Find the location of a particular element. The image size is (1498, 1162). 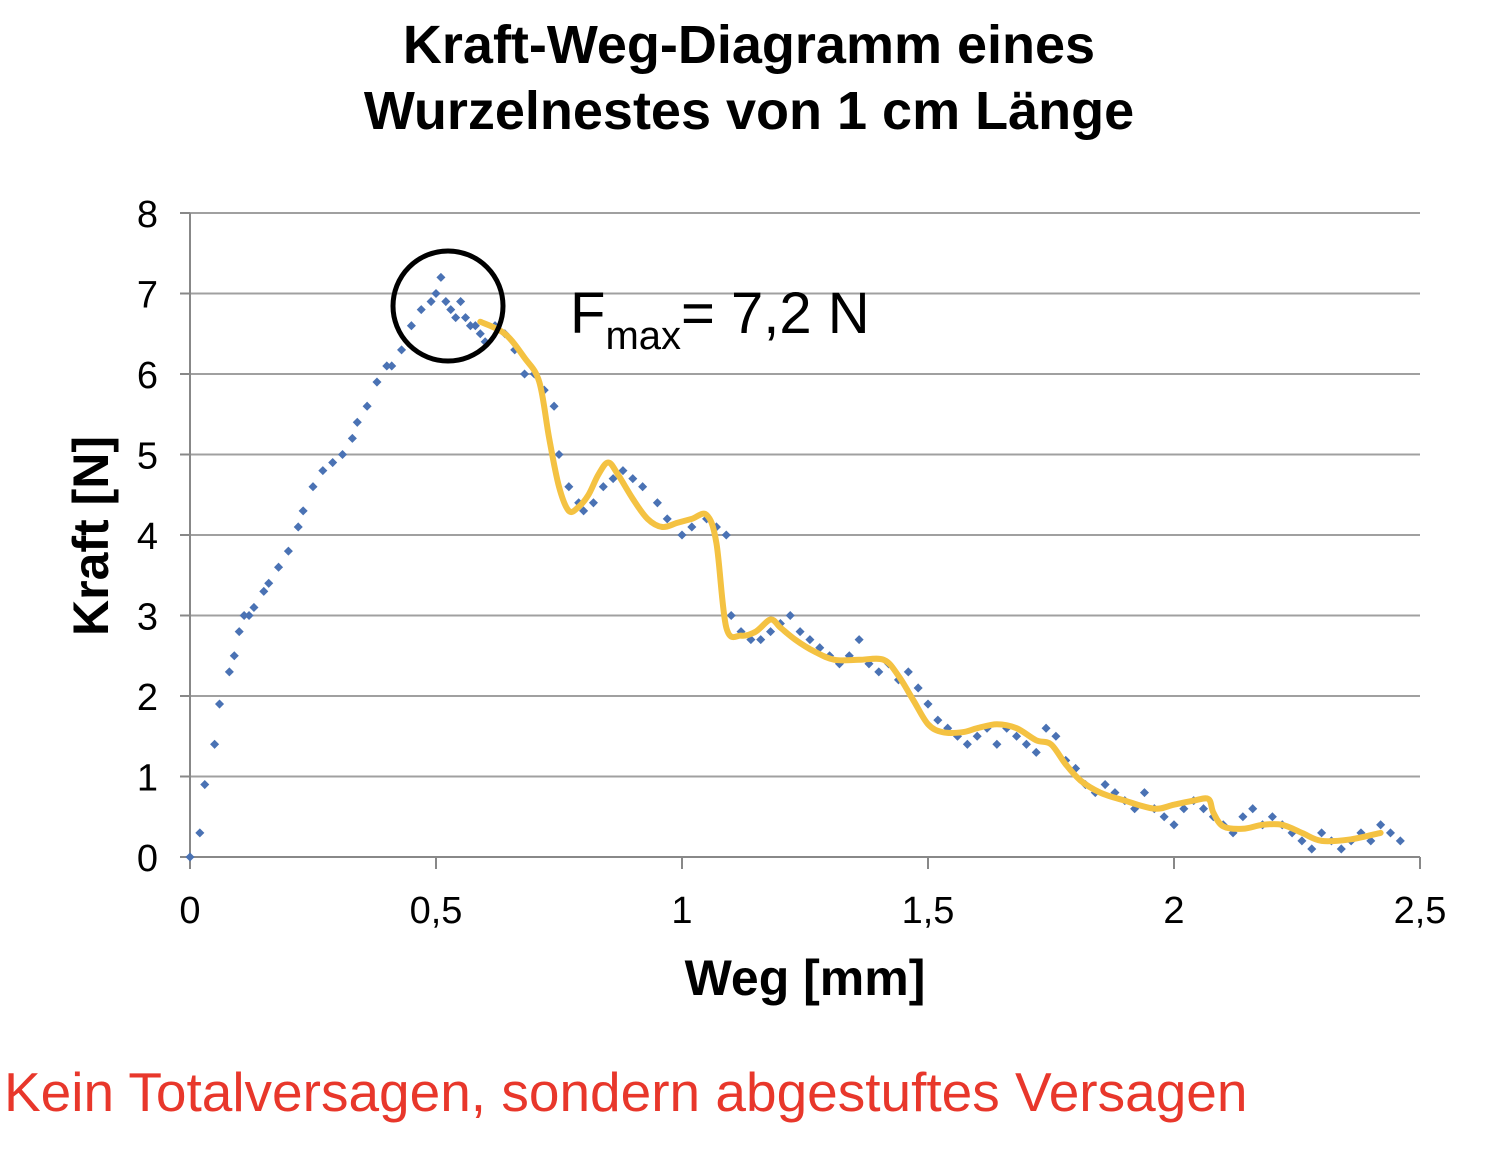

y-tick-label: 0 is located at coordinates (147, 859).